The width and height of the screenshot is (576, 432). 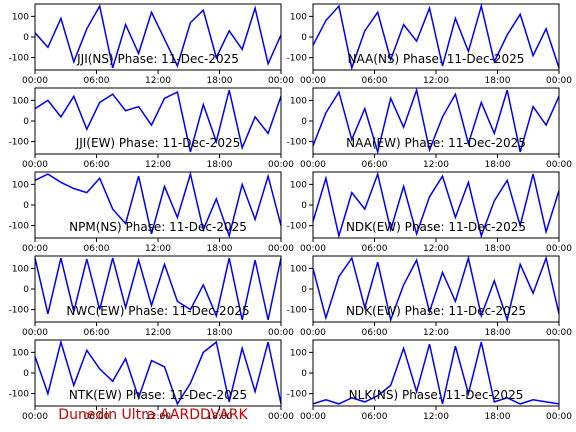 What do you see at coordinates (157, 59) in the screenshot?
I see `panel-title: JJI(NS) Phase: 11-Dec-2025` at bounding box center [157, 59].